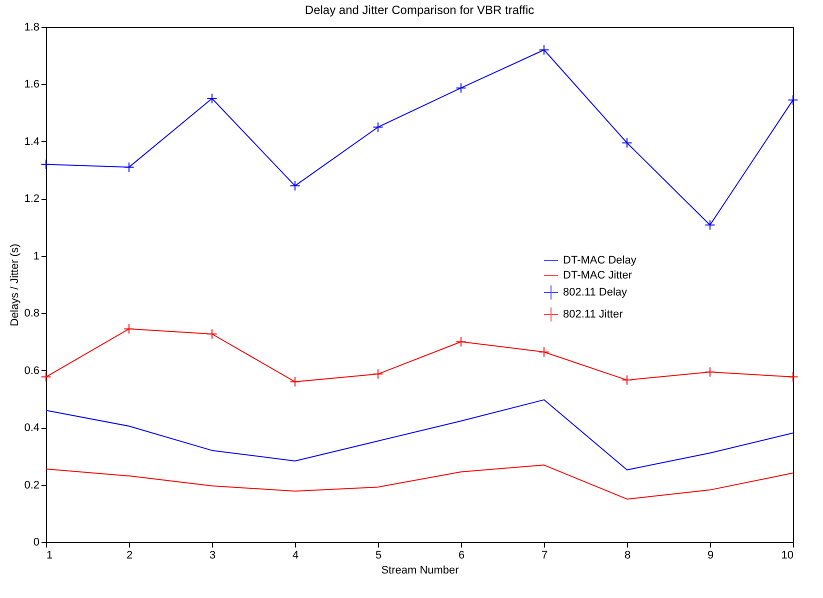  I want to click on x-tick-label: 2, so click(129, 556).